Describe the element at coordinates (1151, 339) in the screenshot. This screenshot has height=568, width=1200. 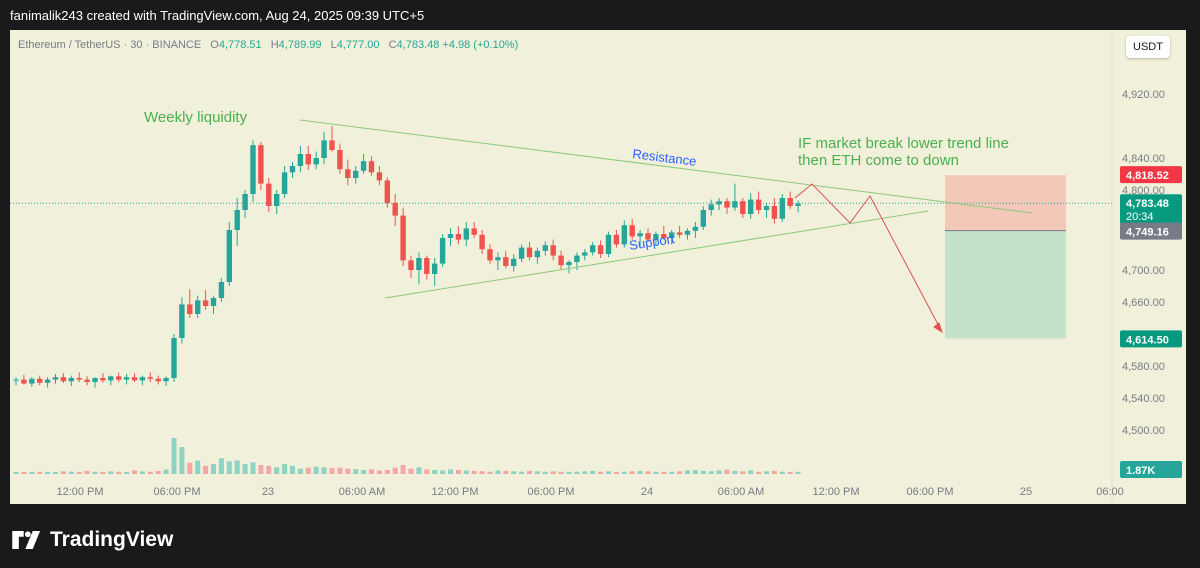
I see `target-bottom-badge-bg` at that location.